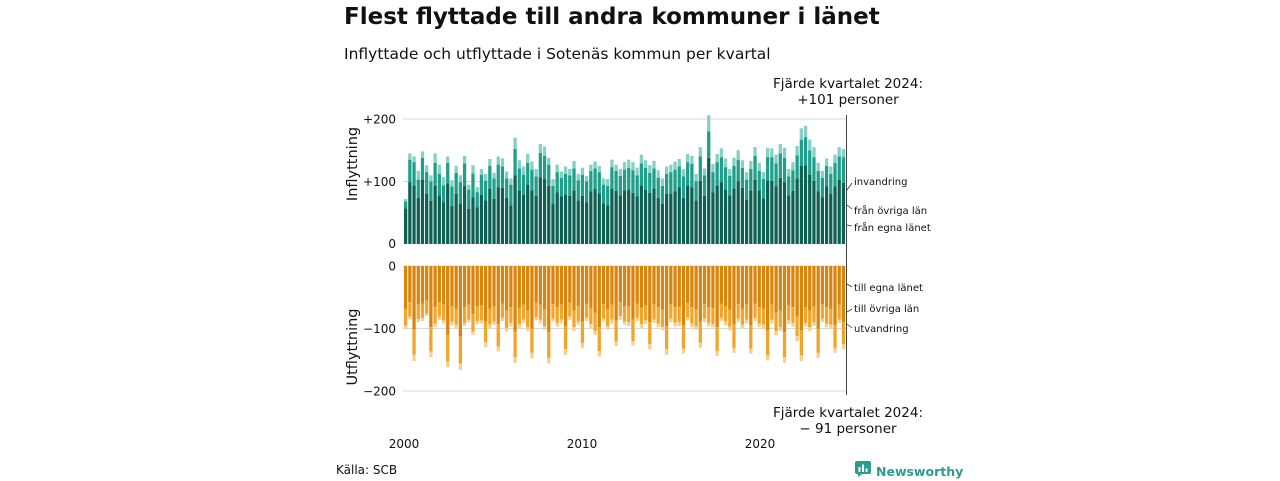  I want to click on y-tick-out-0: 0, so click(392, 267).